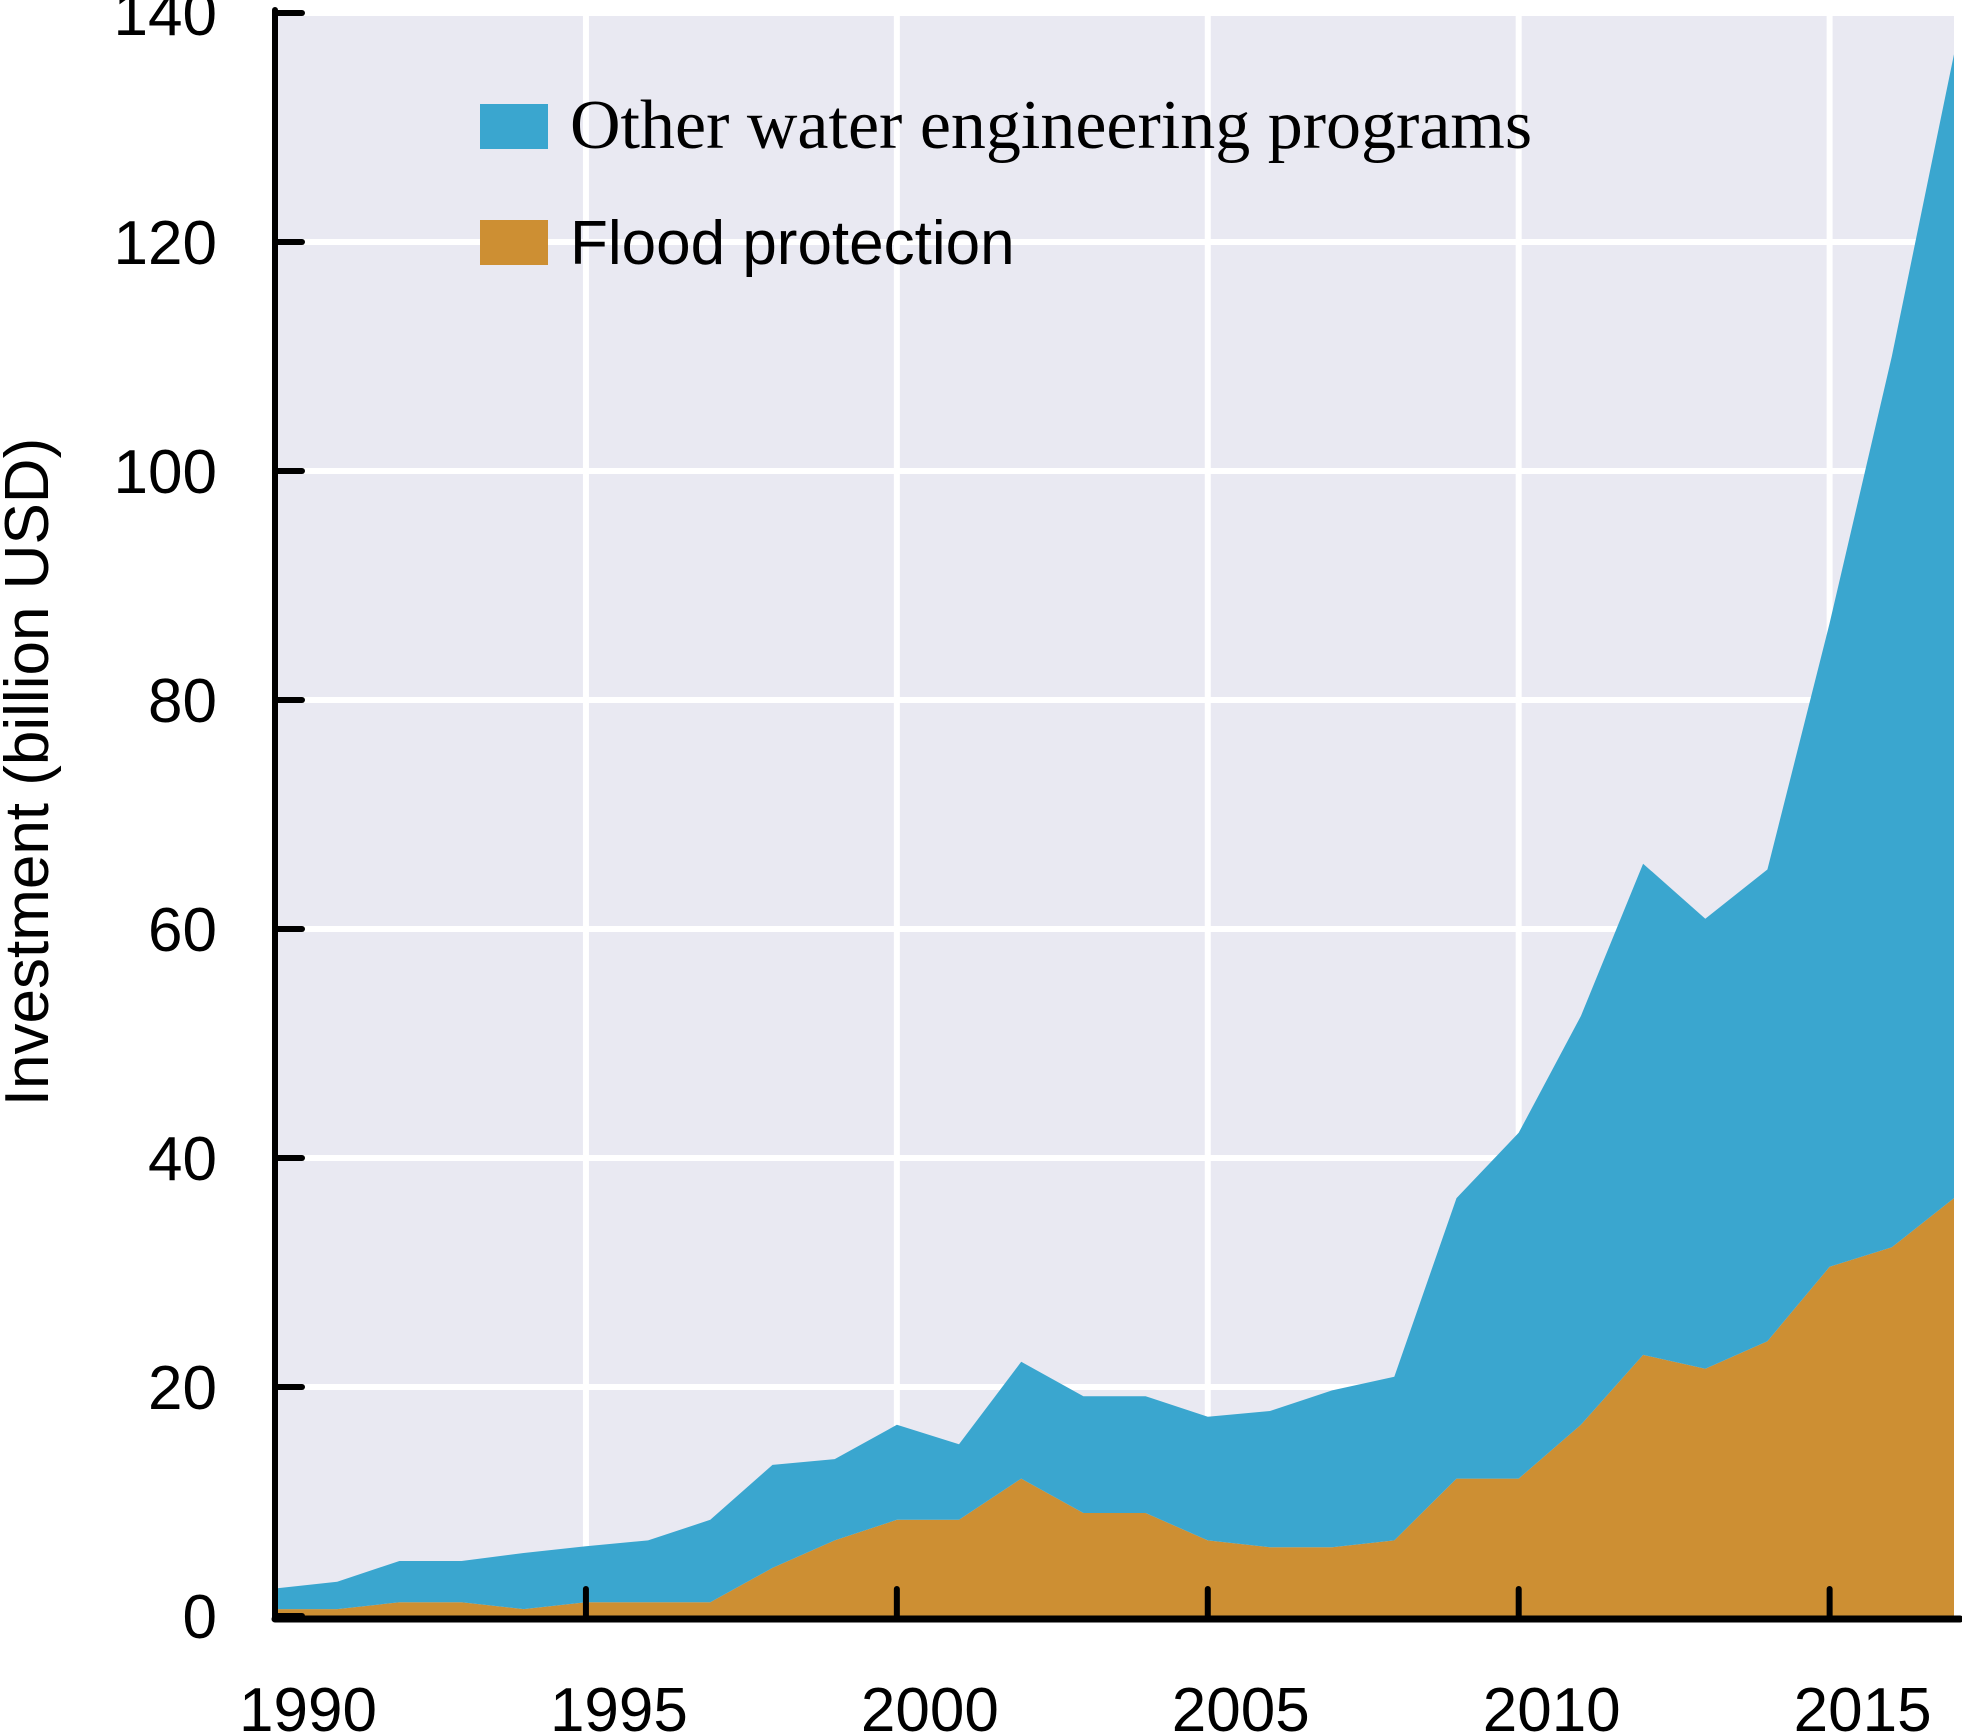 The width and height of the screenshot is (1962, 1733). I want to click on x-tick-label: 2010, so click(1552, 1704).